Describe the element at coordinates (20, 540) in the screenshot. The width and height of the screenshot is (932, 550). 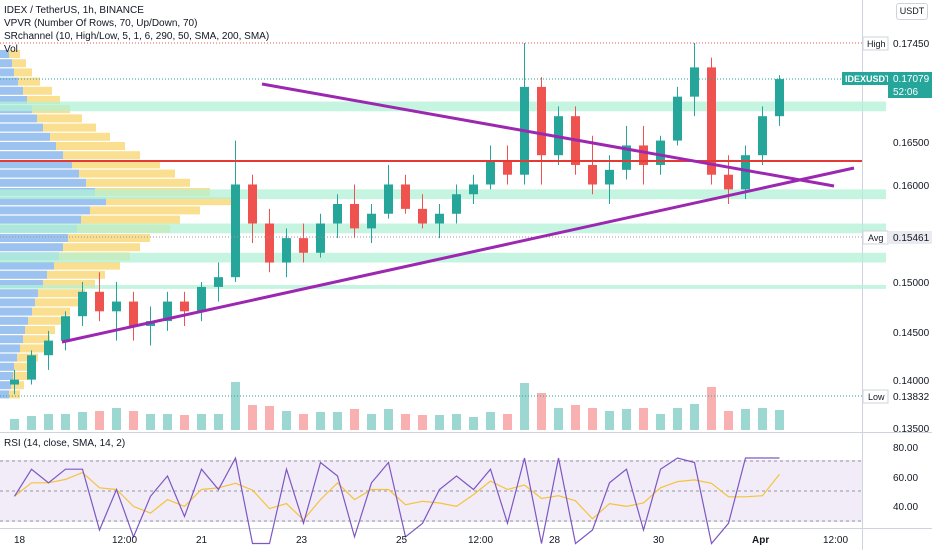
I see `time-label: 18` at that location.